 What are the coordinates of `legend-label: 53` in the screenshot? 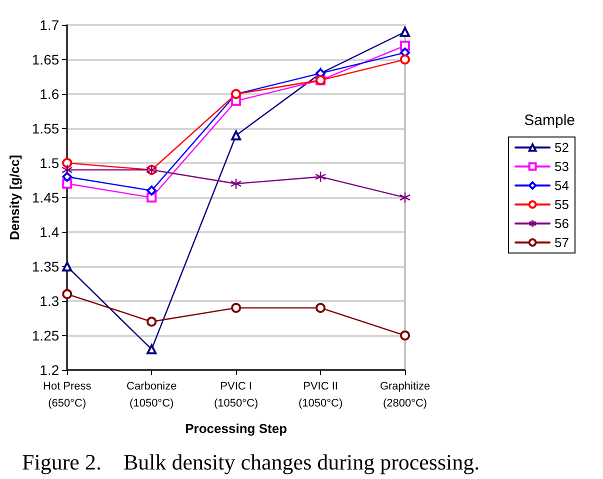 It's located at (562, 166).